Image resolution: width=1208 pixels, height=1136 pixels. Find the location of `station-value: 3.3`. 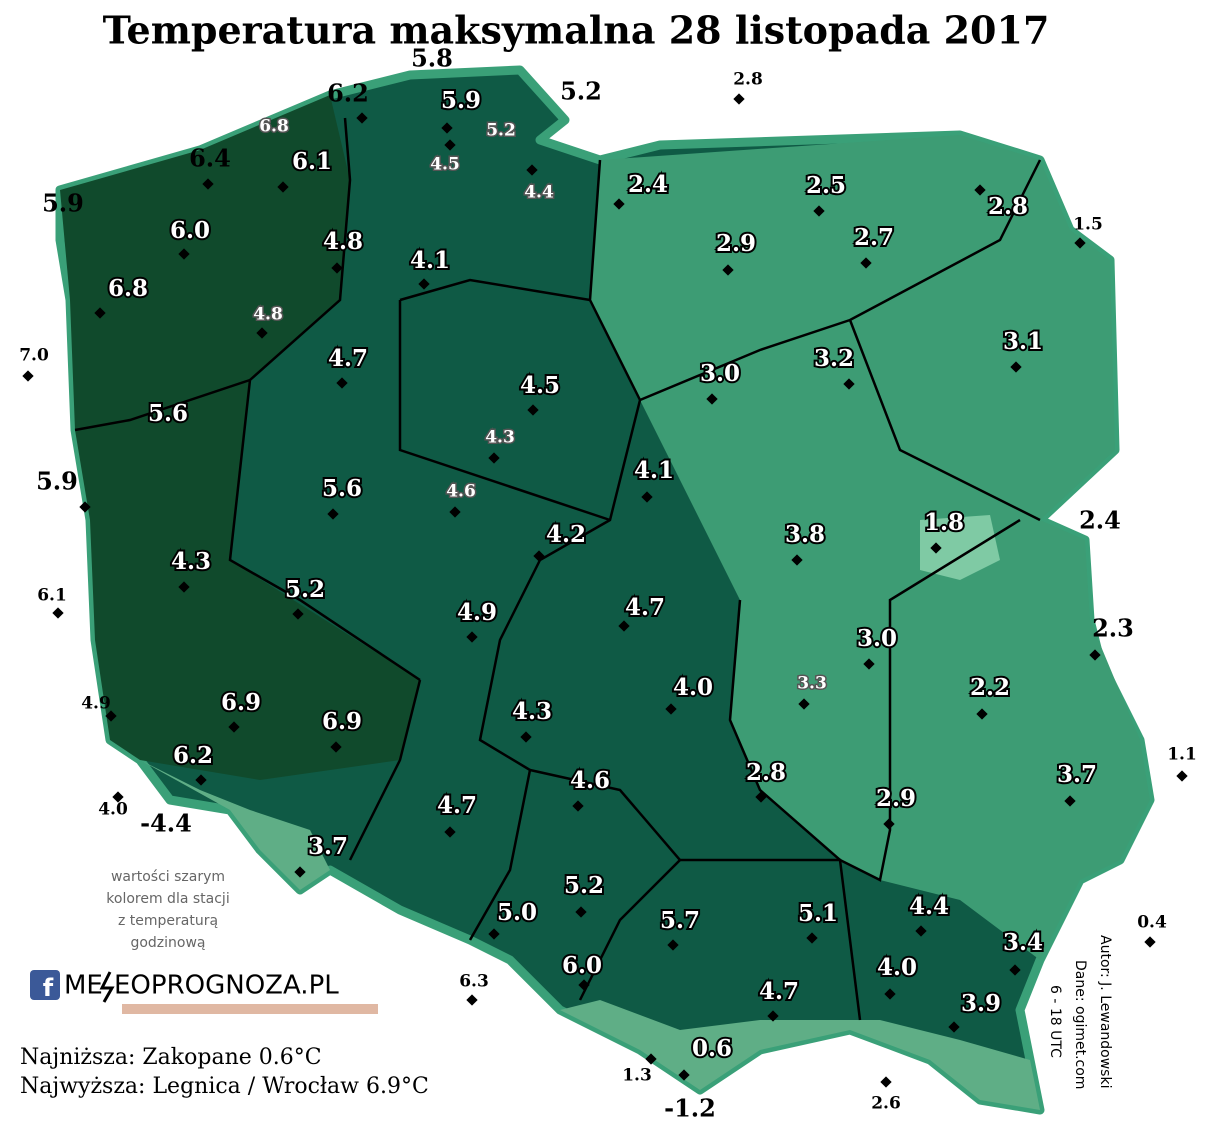

station-value: 3.3 is located at coordinates (812, 684).